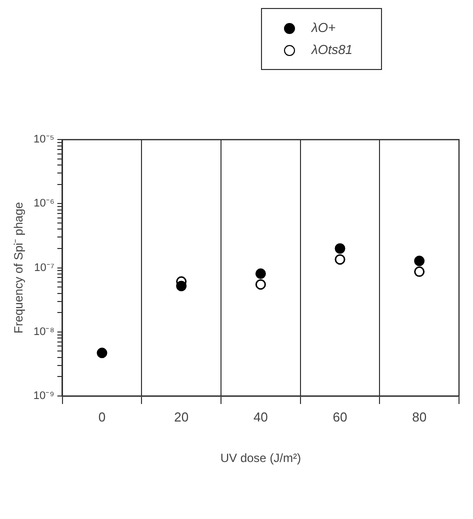 The height and width of the screenshot is (519, 473). Describe the element at coordinates (340, 416) in the screenshot. I see `x-tick-label: 60` at that location.